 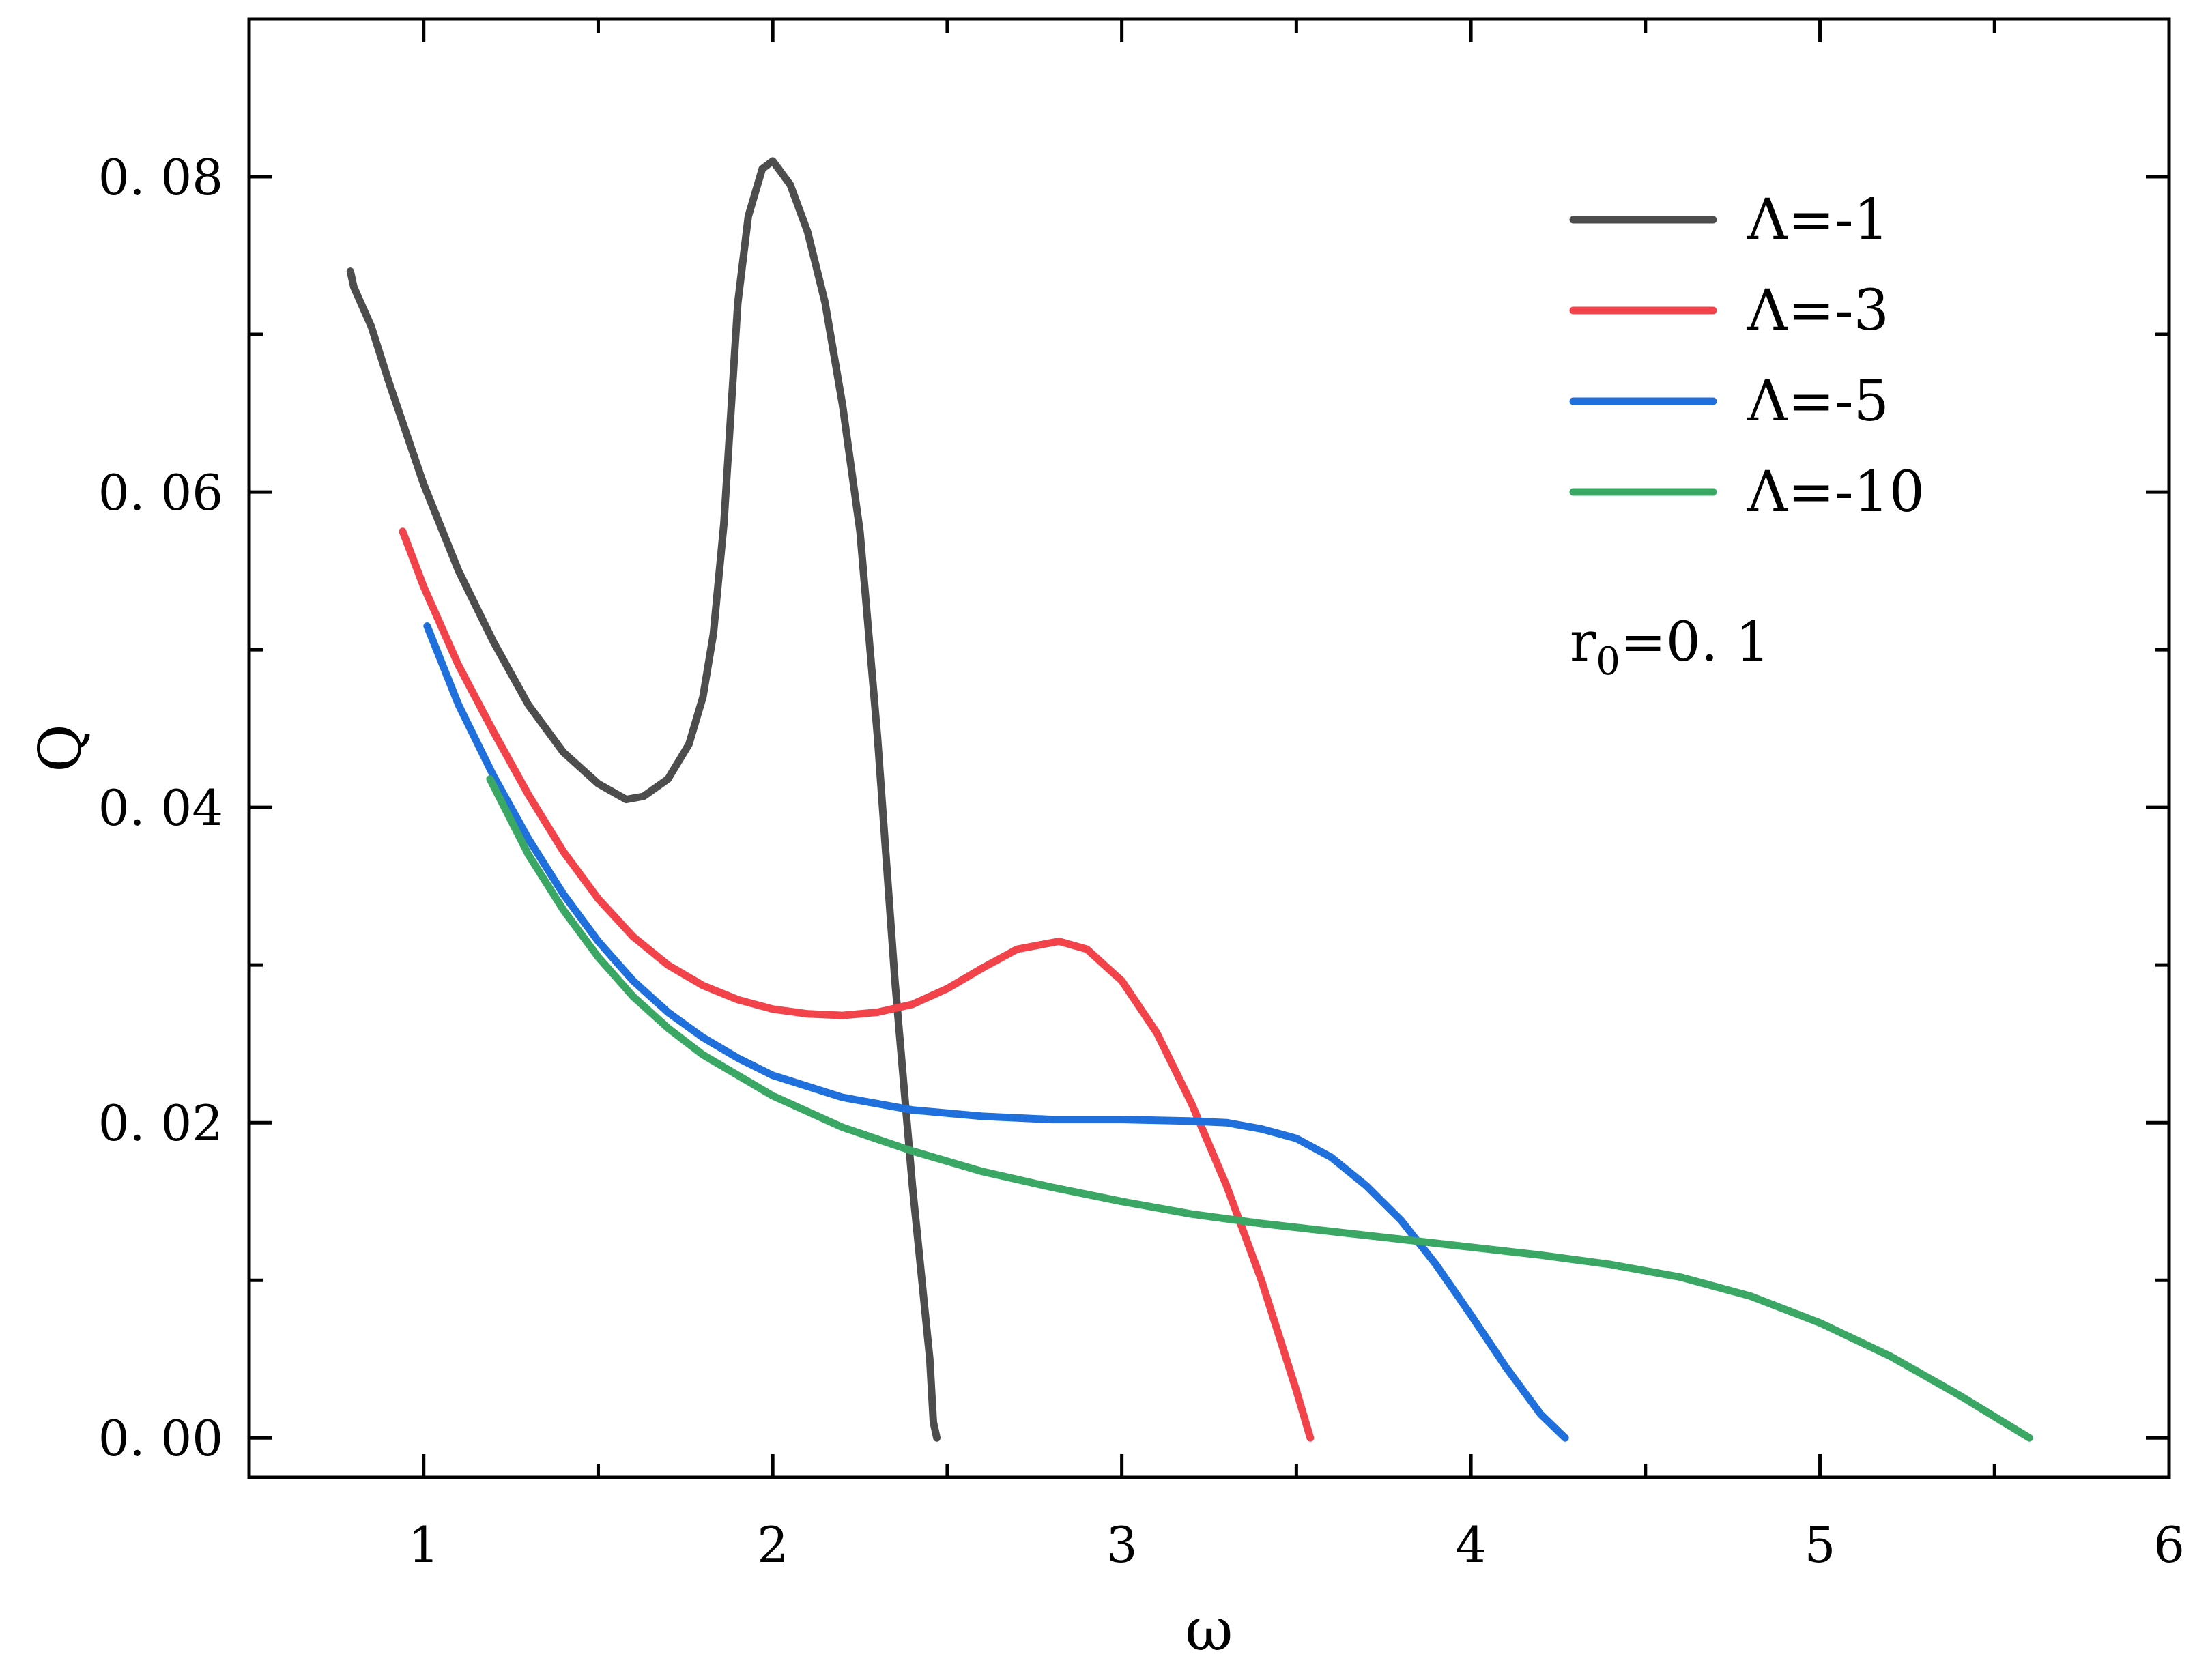 What do you see at coordinates (772, 1545) in the screenshot?
I see `x-tick-label: 2` at bounding box center [772, 1545].